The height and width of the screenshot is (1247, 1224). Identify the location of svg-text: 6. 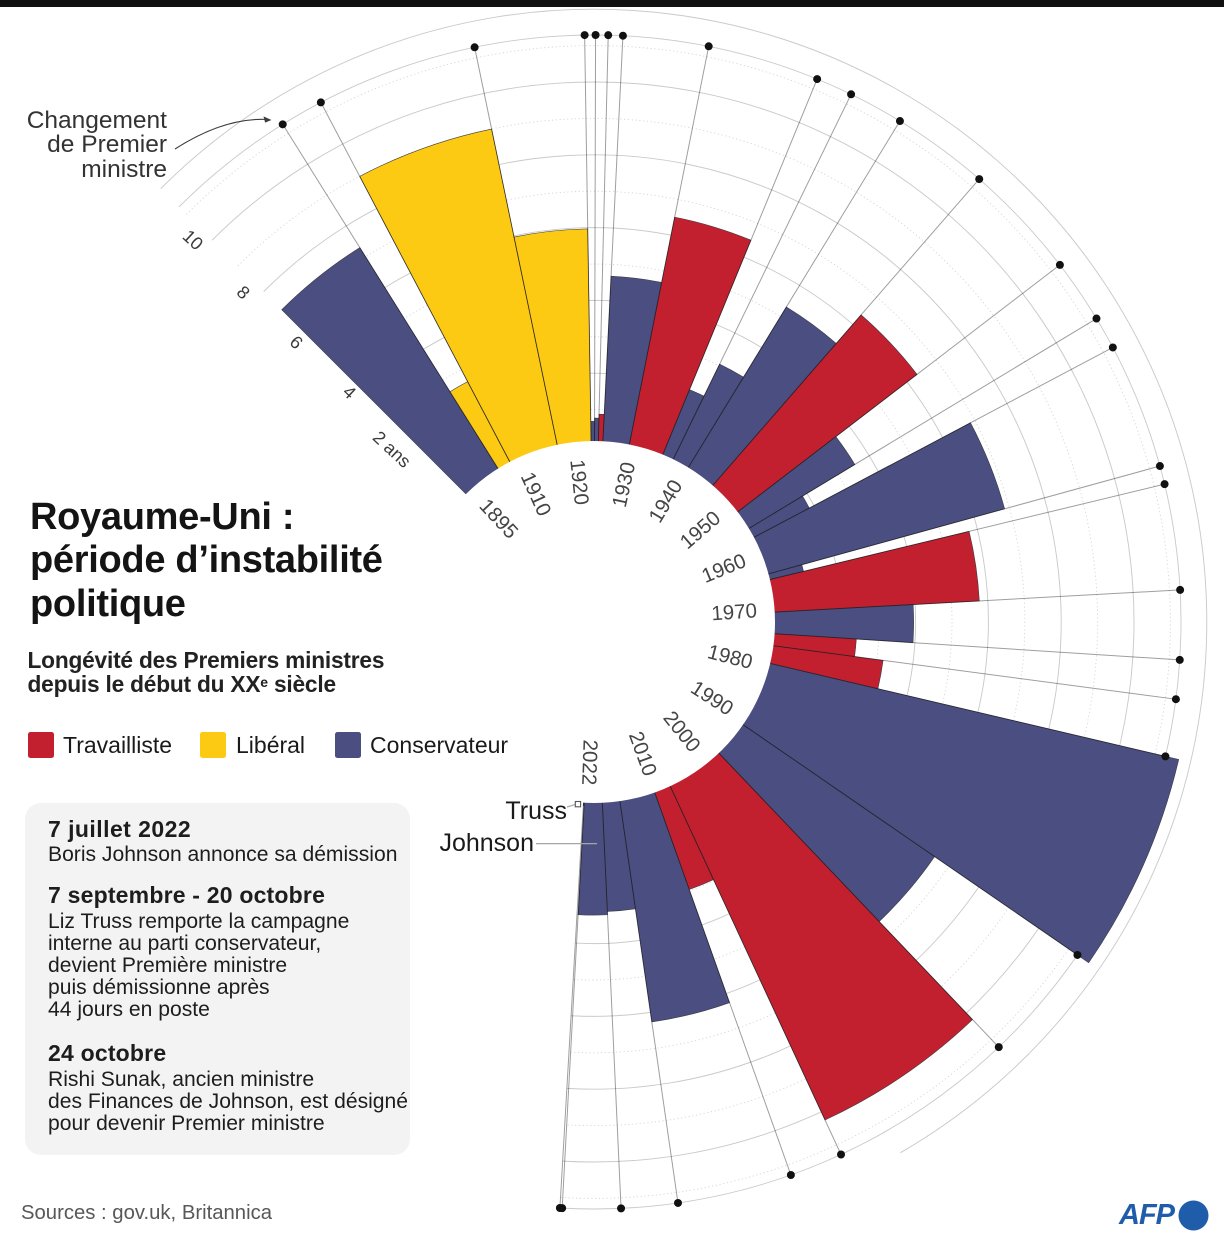
(296, 342).